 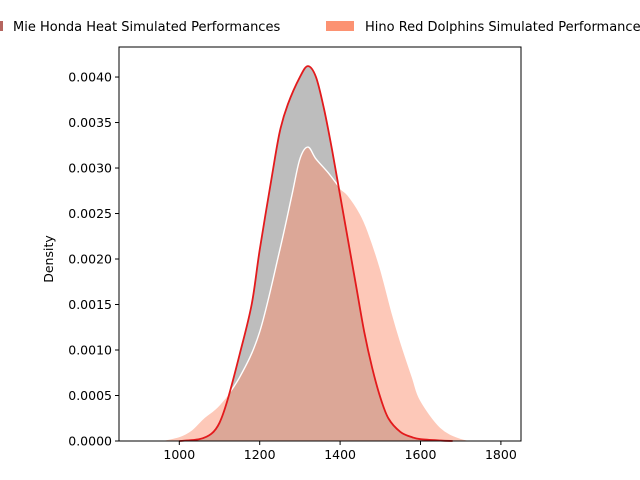 What do you see at coordinates (90, 122) in the screenshot?
I see `y-tick-label: 0.0035` at bounding box center [90, 122].